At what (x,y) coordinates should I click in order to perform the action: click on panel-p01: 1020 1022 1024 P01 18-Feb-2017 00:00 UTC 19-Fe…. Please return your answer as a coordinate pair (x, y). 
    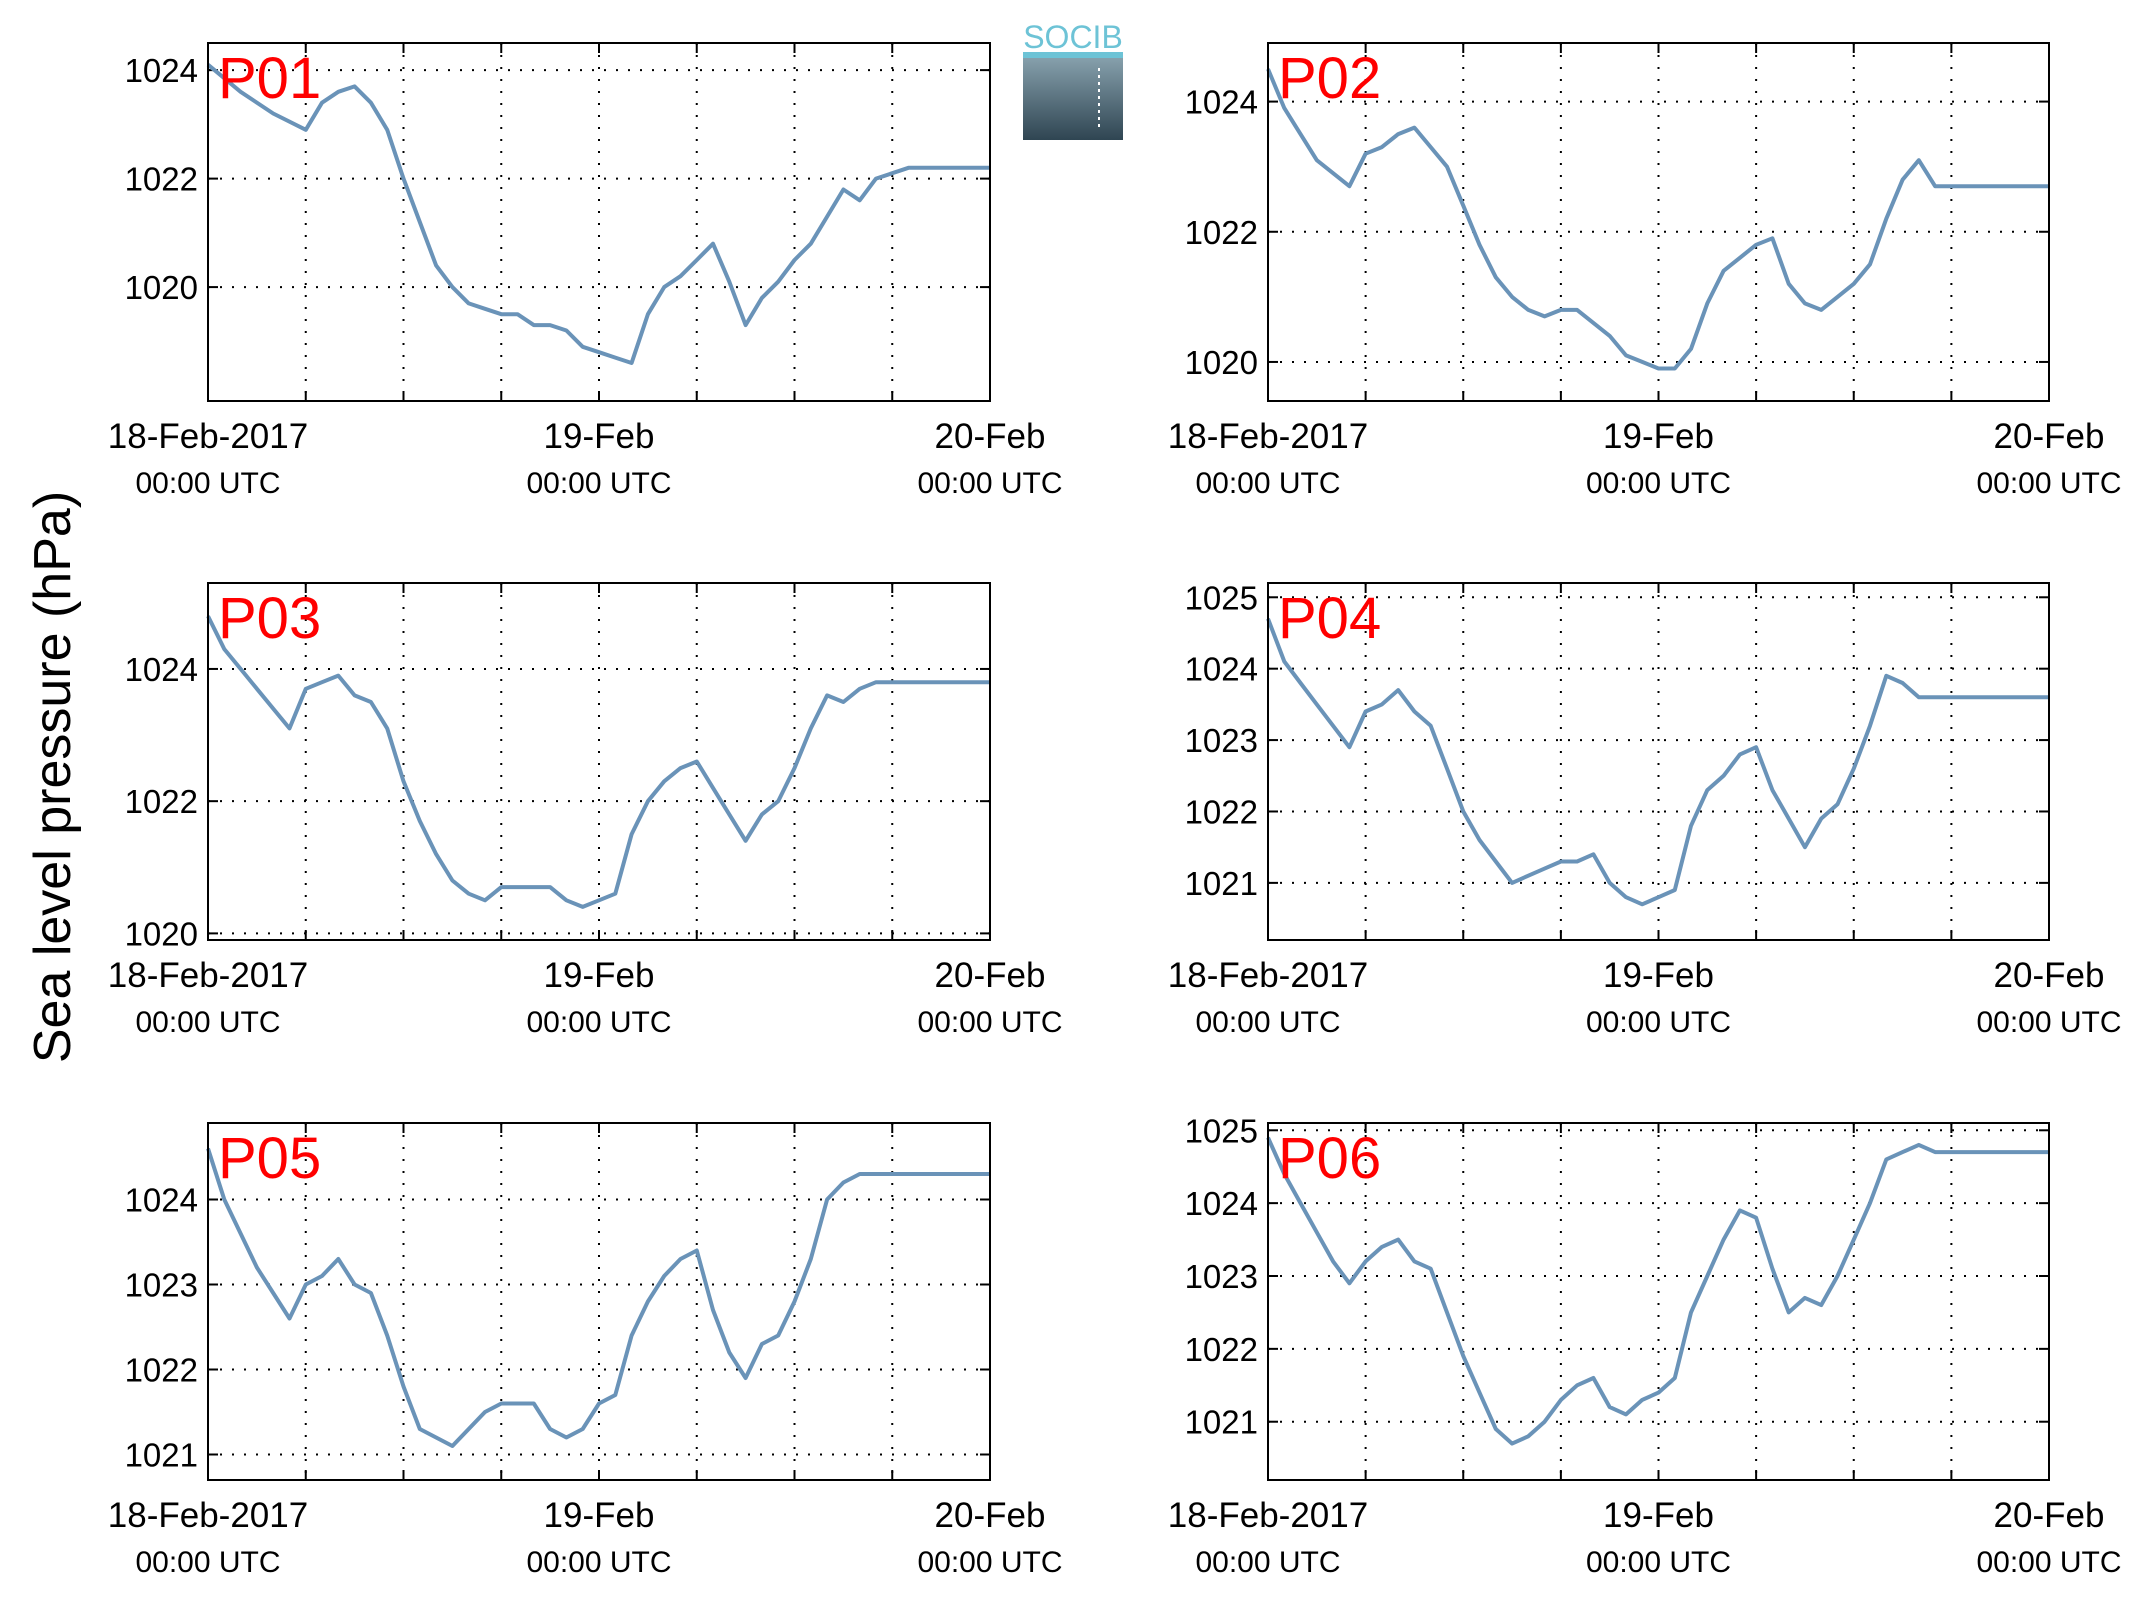
    Looking at the image, I should click on (585, 271).